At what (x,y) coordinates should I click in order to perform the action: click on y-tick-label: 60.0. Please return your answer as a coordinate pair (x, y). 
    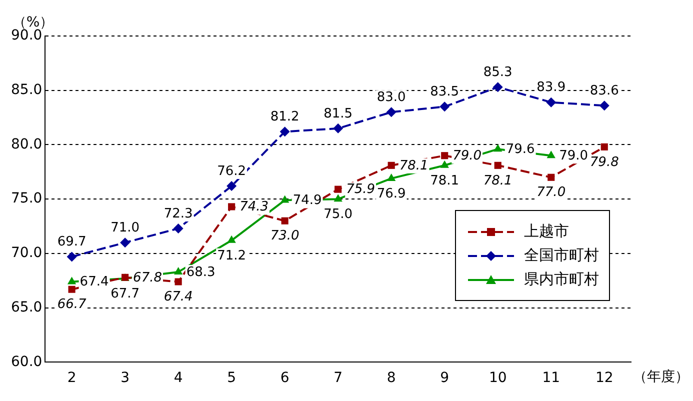
    Looking at the image, I should click on (26, 362).